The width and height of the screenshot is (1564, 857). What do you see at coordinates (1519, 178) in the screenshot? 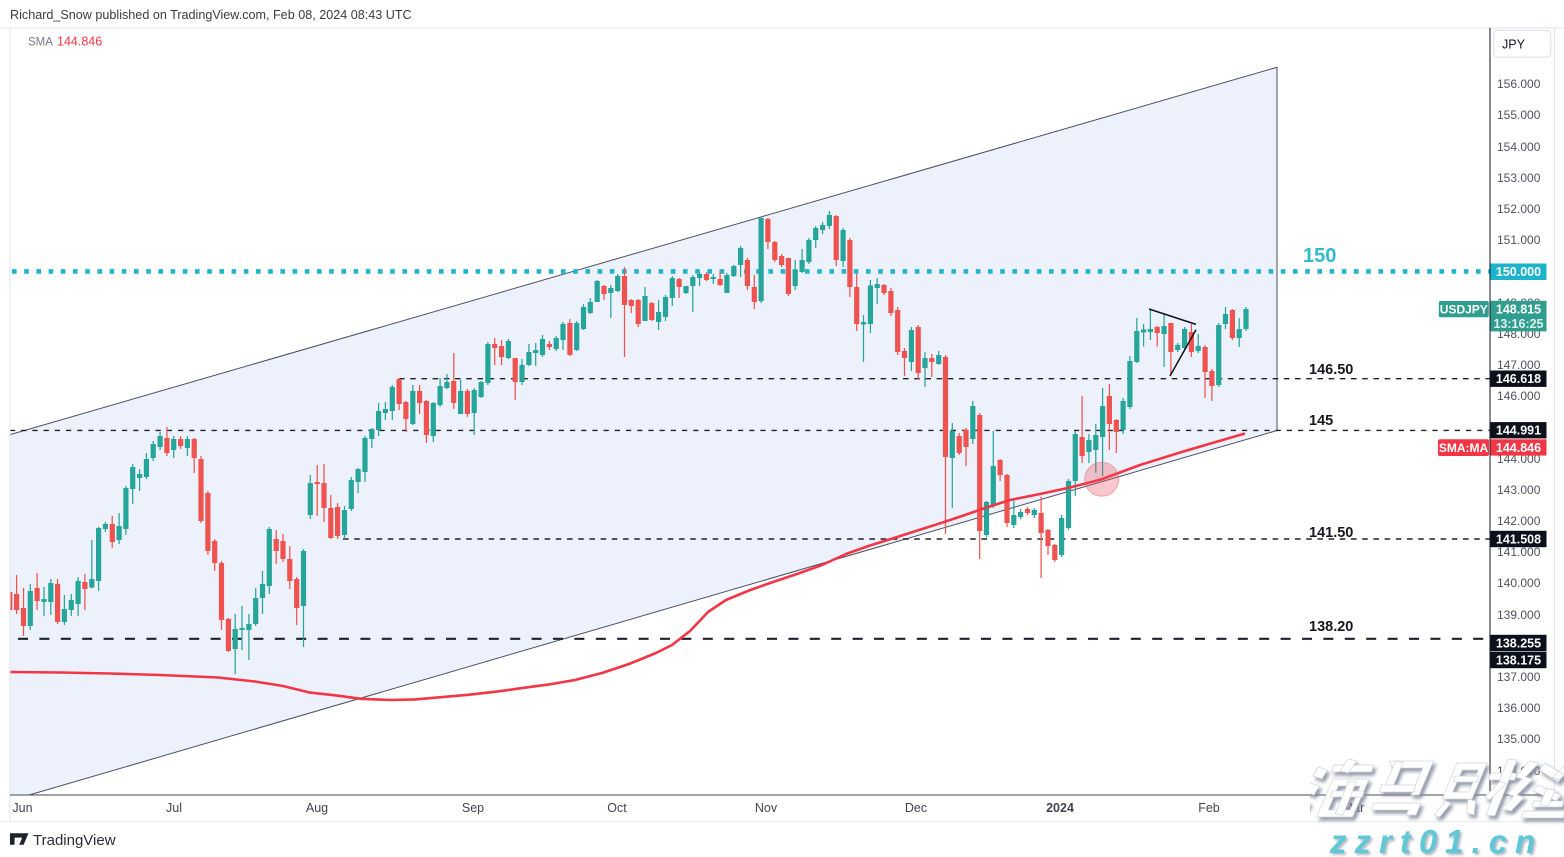
I see `svg-text: 153.000` at bounding box center [1519, 178].